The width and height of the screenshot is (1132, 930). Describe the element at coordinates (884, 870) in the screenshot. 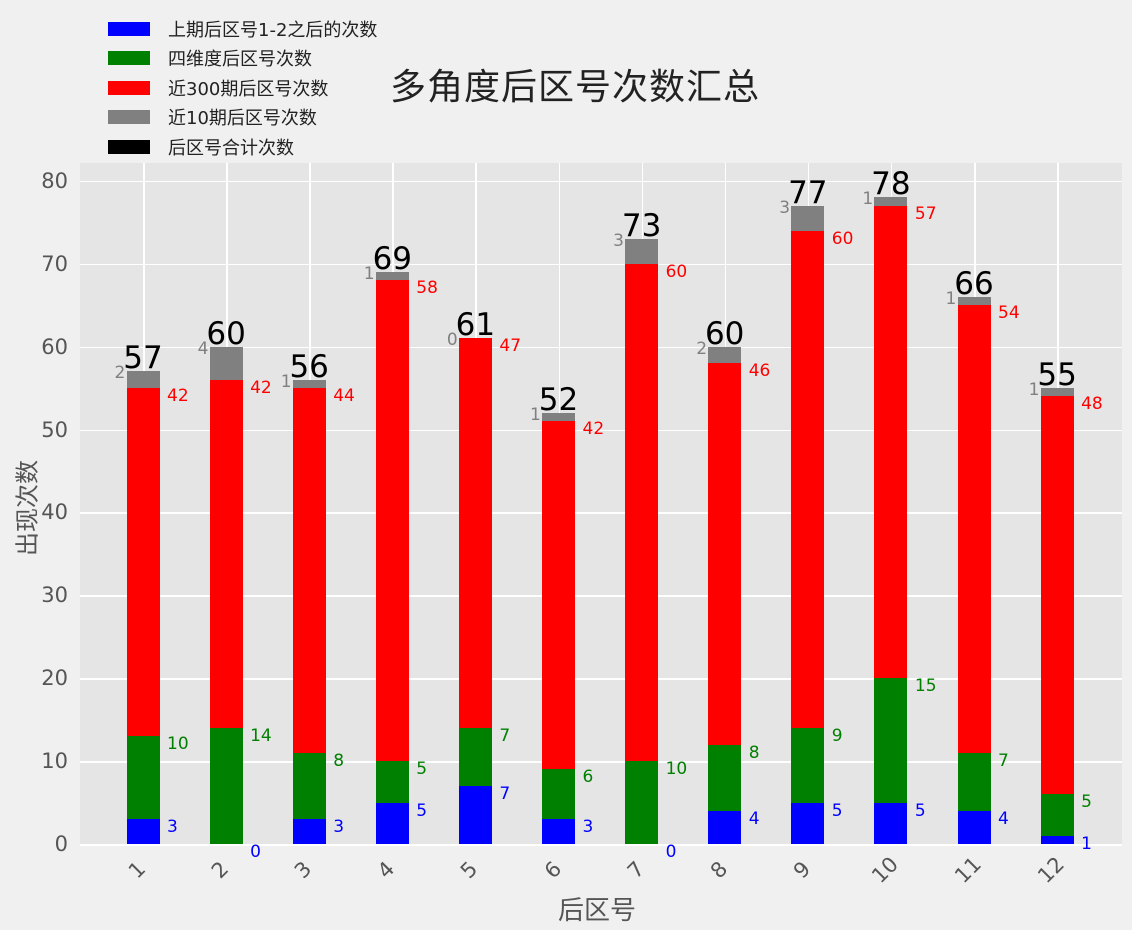

I see `x-tick-label: 10` at that location.